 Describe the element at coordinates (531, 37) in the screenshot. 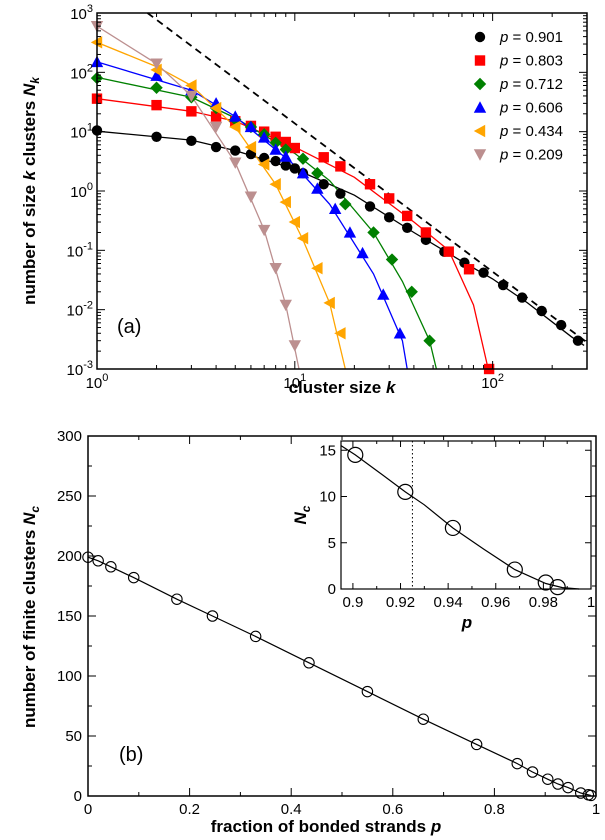

I see `legend-entry: p = 0.901` at that location.